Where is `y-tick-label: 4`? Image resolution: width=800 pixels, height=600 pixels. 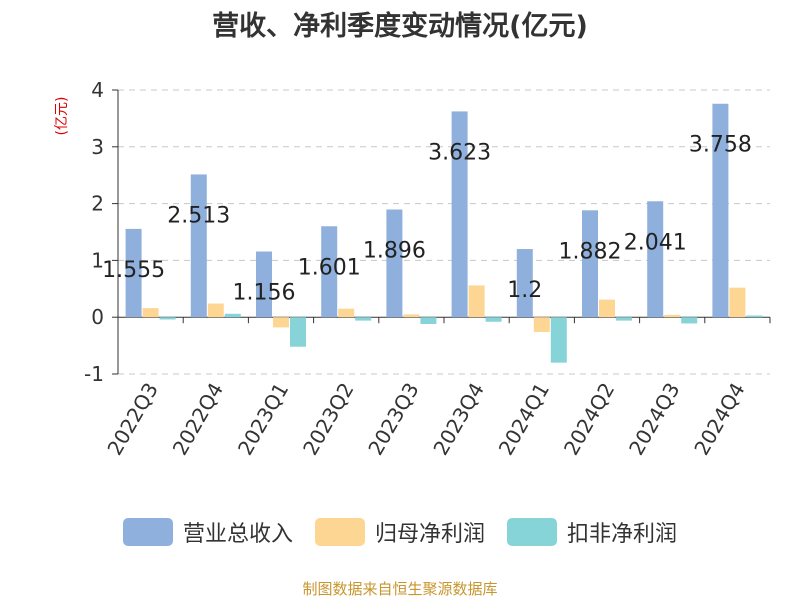 y-tick-label: 4 is located at coordinates (97, 90).